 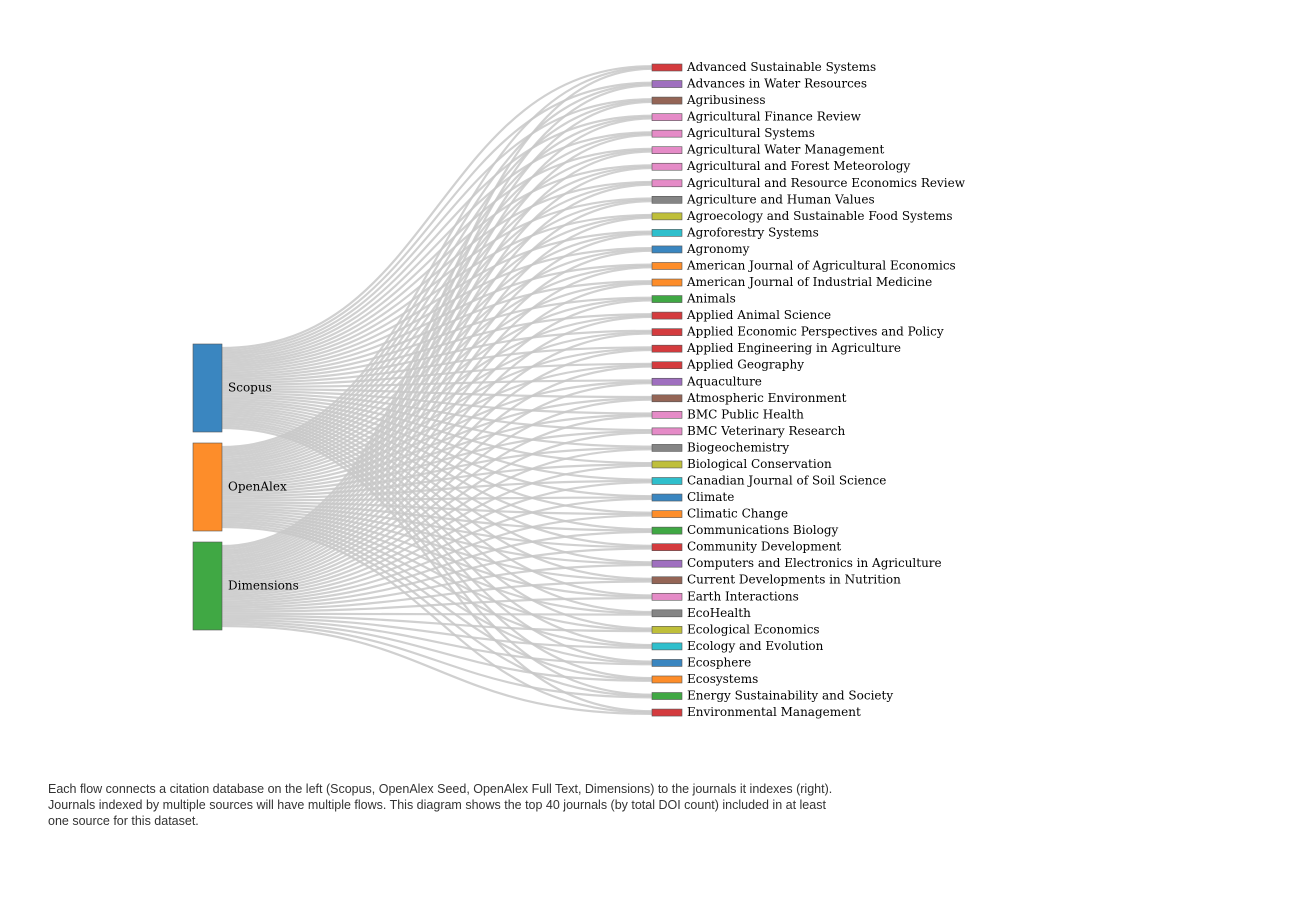 I want to click on journal-node-ecosystems, so click(x=667, y=679).